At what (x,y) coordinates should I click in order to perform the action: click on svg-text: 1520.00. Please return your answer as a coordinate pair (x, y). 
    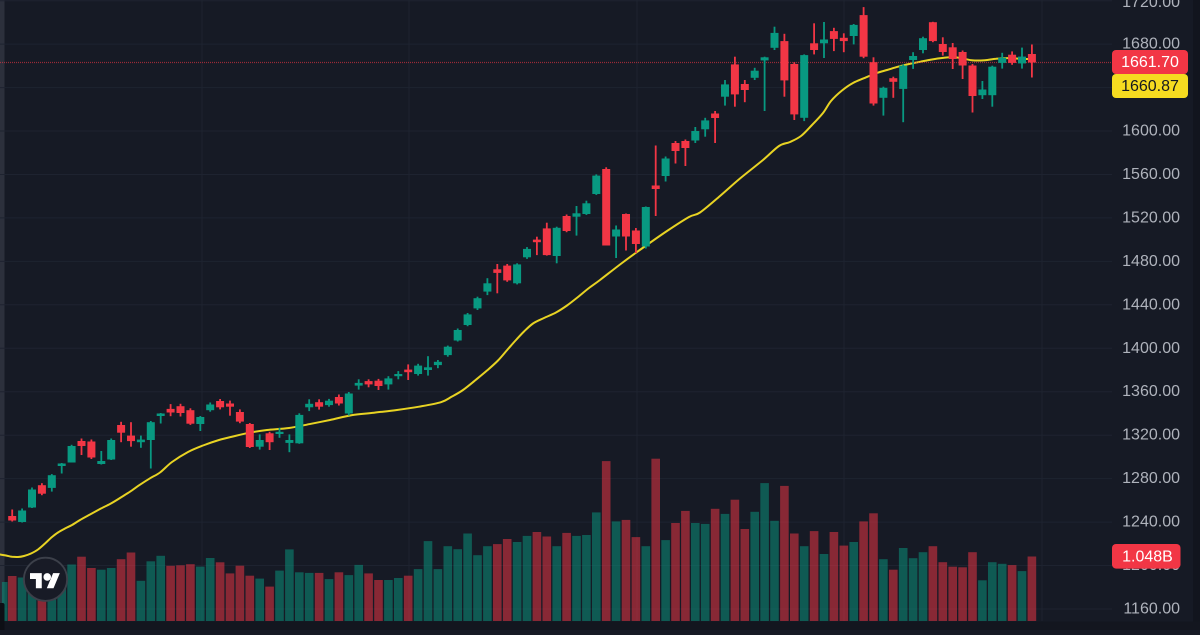
    Looking at the image, I should click on (1151, 217).